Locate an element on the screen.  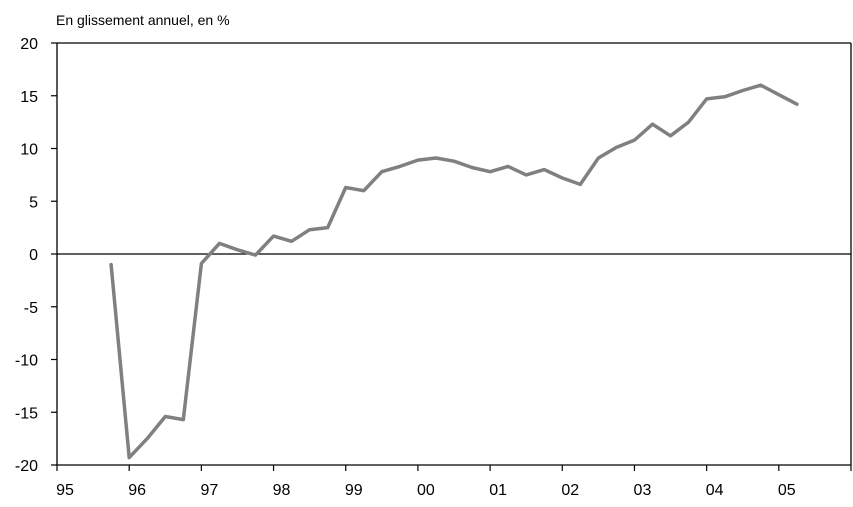
x-tick-label: 96 is located at coordinates (137, 490).